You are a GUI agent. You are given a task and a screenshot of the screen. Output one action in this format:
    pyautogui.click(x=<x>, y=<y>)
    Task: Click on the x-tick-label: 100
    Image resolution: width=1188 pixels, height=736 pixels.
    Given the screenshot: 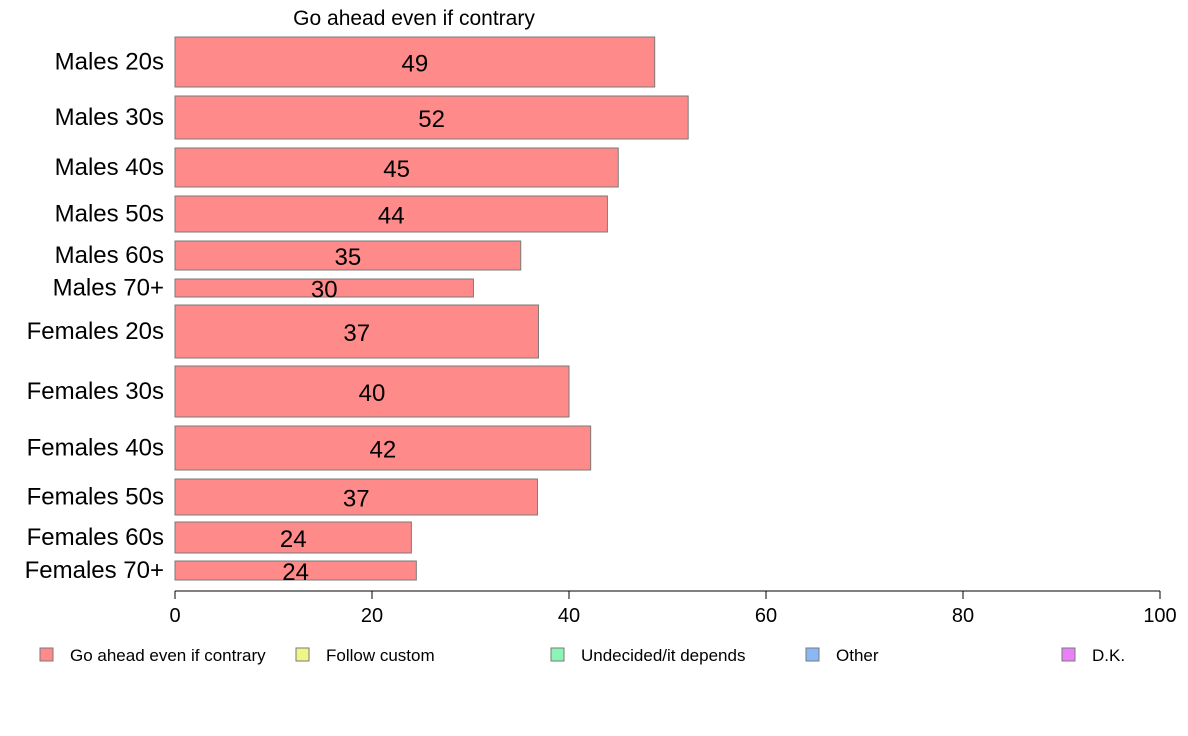 What is the action you would take?
    pyautogui.click(x=1159, y=616)
    